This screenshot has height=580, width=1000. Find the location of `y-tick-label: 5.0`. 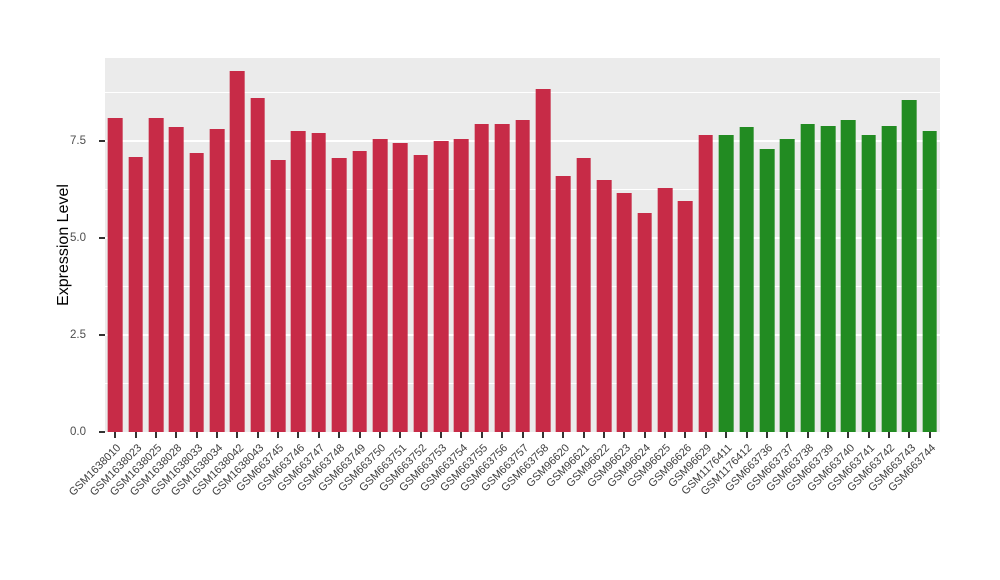

y-tick-label: 5.0 is located at coordinates (78, 238).